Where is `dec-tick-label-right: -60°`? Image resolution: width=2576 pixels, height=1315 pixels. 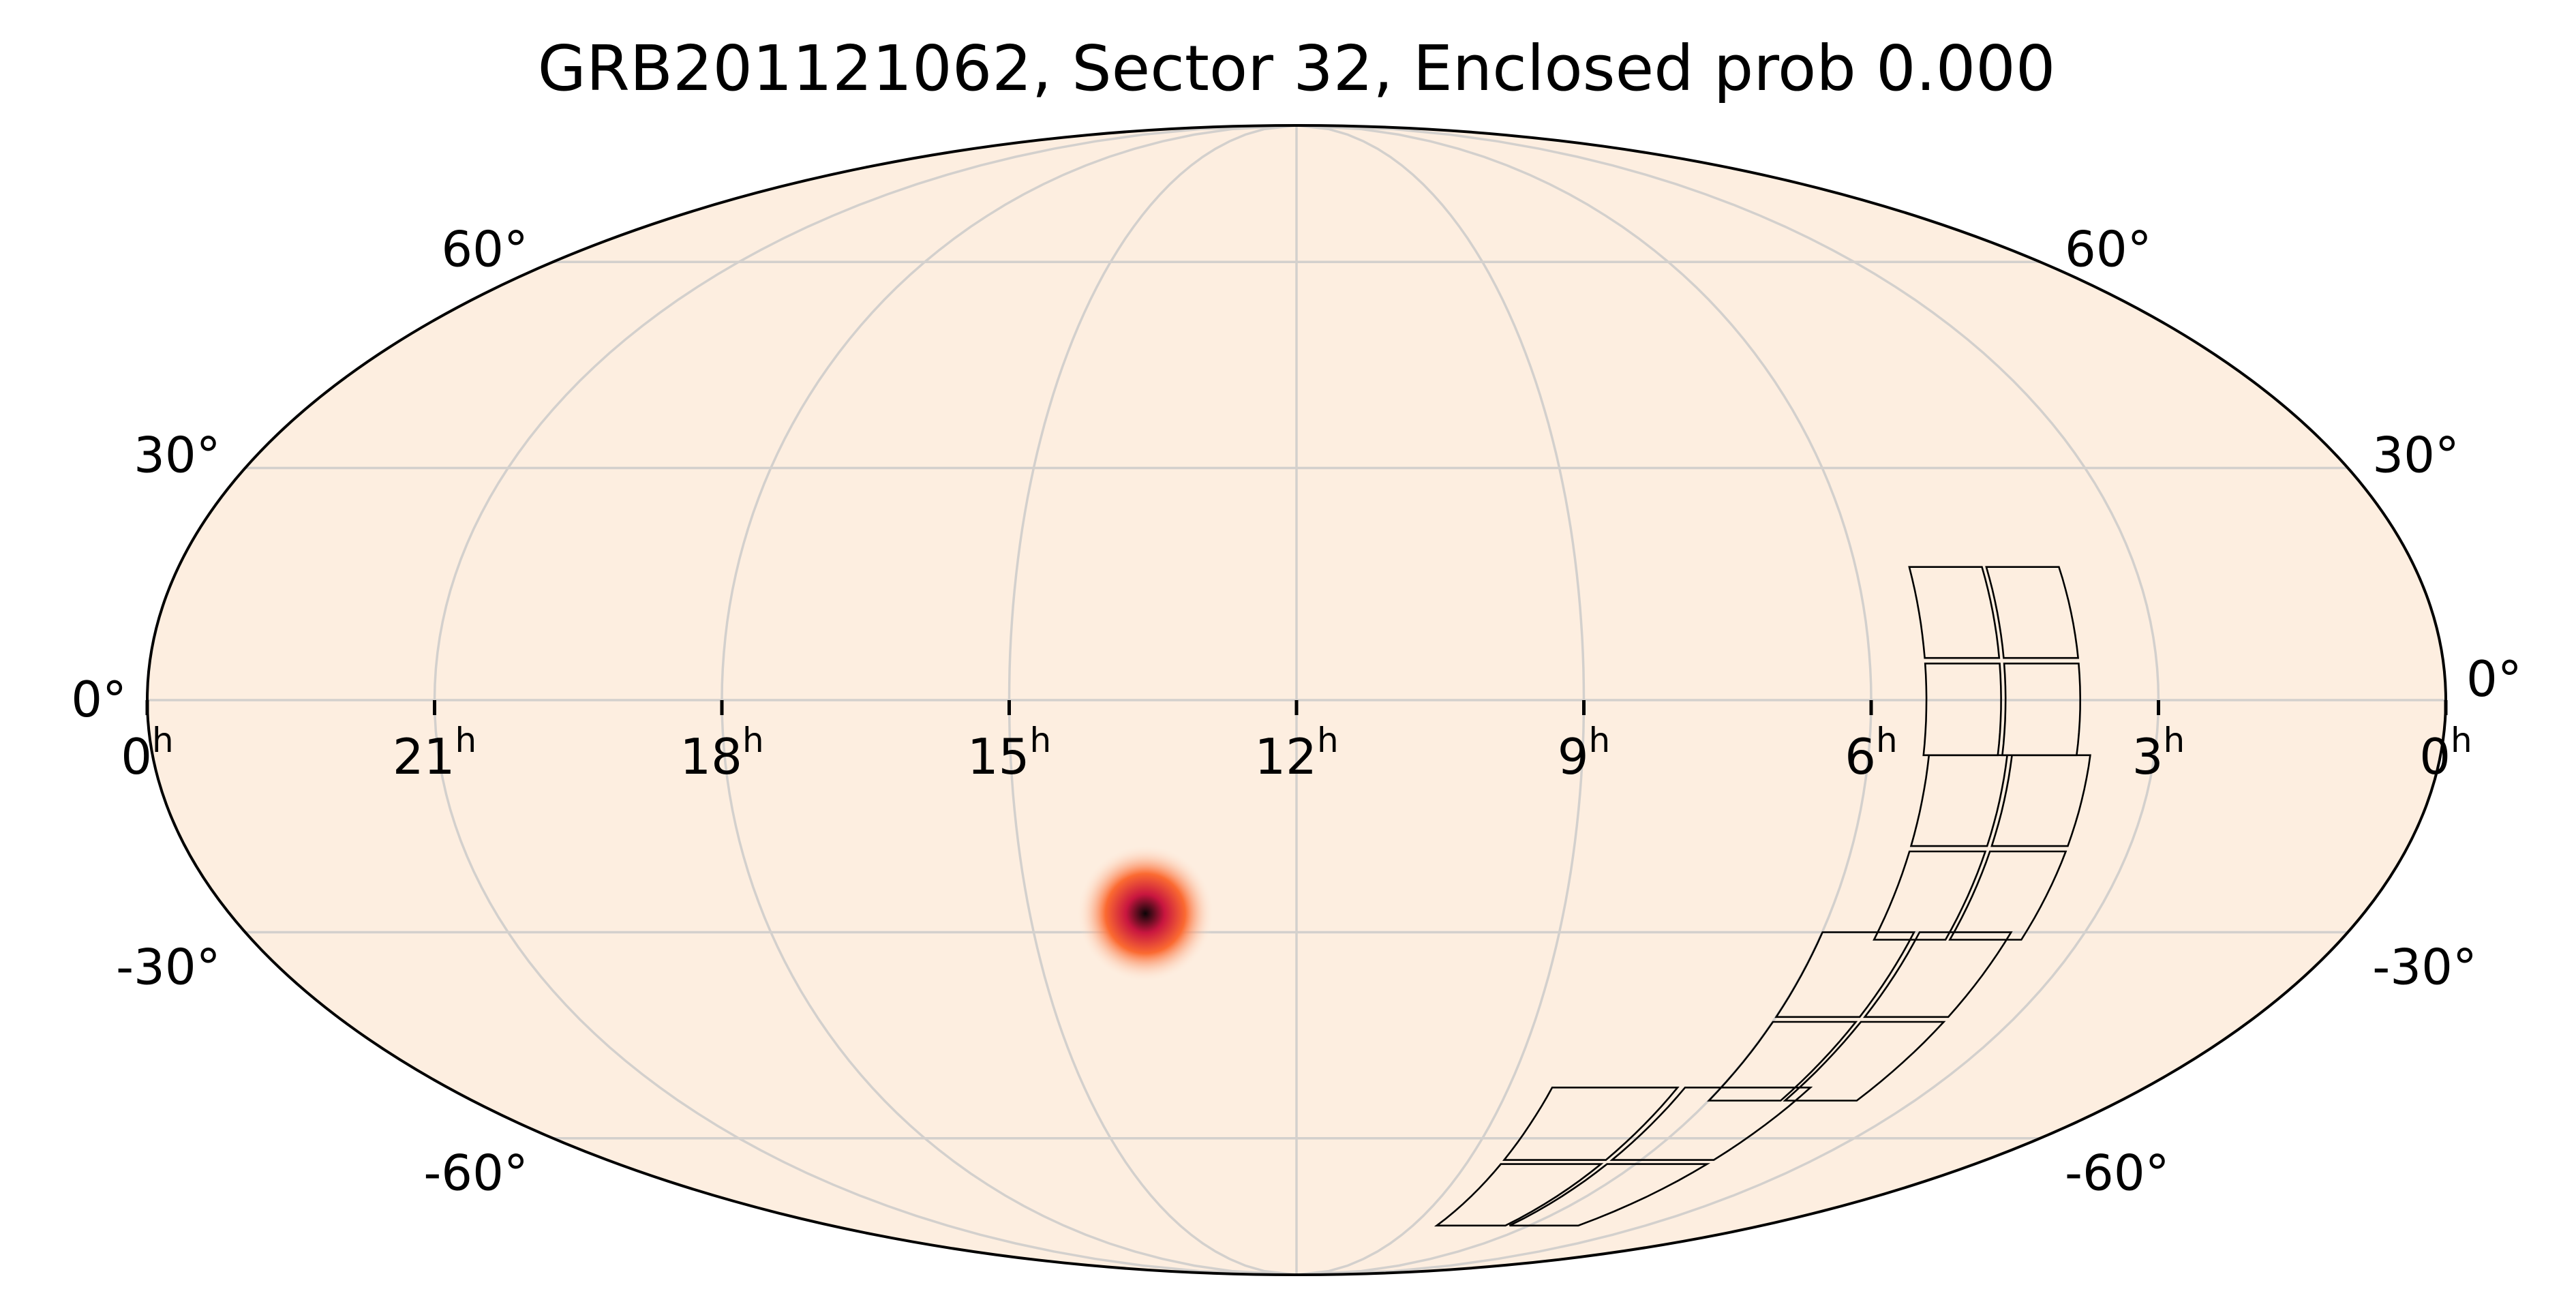 dec-tick-label-right: -60° is located at coordinates (2117, 1173).